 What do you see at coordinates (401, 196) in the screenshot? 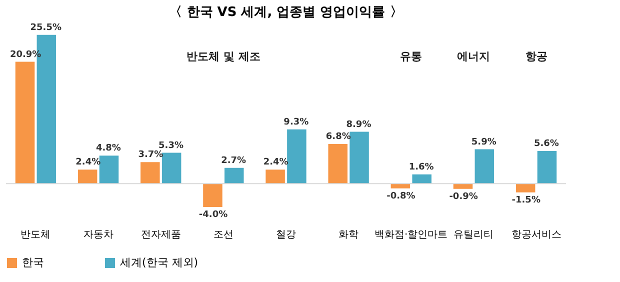
I see `data-label: -0.8%` at bounding box center [401, 196].